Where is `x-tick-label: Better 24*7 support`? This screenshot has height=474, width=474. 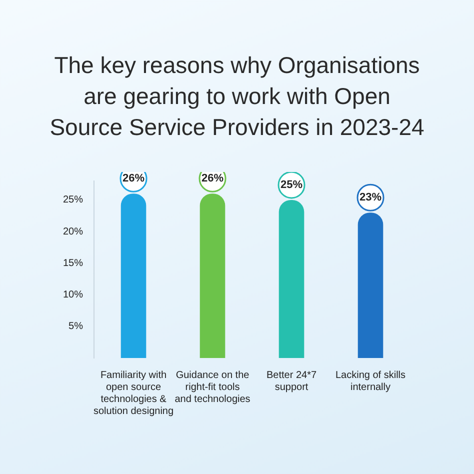
x-tick-label: Better 24*7 support is located at coordinates (291, 381).